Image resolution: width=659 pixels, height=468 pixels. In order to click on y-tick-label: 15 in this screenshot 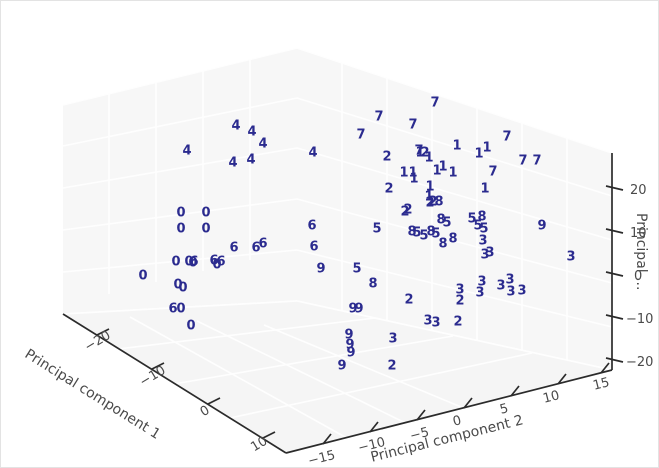, I will do `click(601, 384)`.